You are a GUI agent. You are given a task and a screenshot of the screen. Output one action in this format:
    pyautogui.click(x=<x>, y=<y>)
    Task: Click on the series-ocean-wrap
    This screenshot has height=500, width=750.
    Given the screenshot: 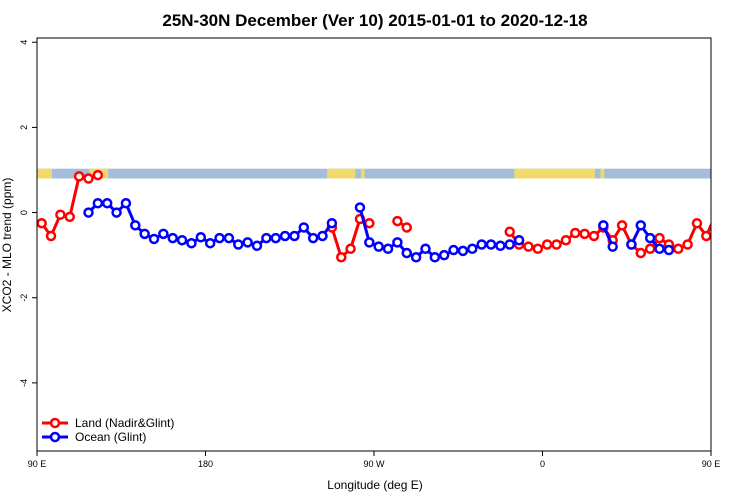 What is the action you would take?
    pyautogui.click(x=730, y=221)
    